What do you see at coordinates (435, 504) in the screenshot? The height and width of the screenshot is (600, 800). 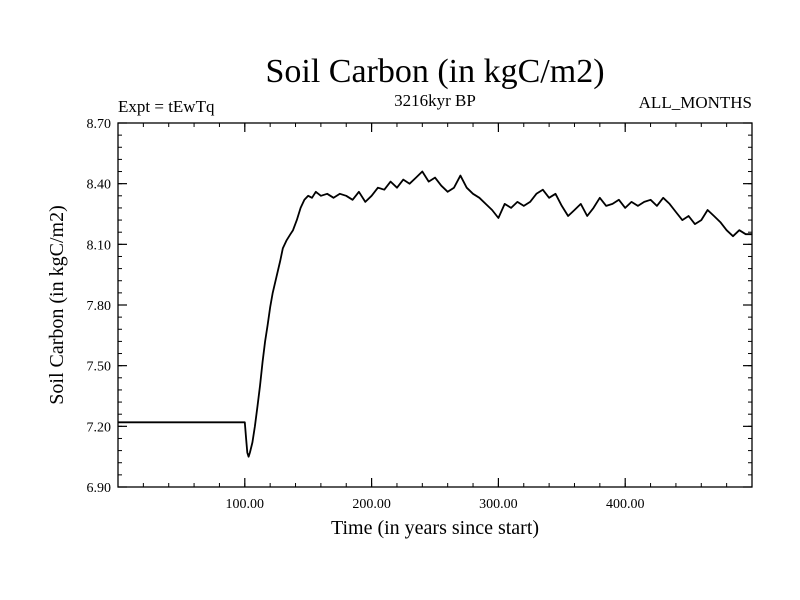 I see `x-tick-labels: 100.00 200.00 300.00 400.00` at bounding box center [435, 504].